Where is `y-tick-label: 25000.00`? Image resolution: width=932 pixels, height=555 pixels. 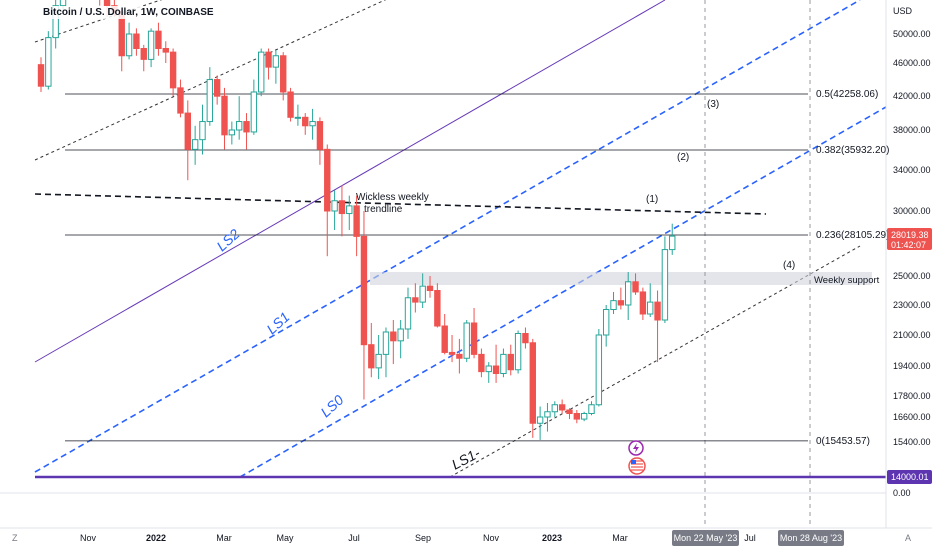 y-tick-label: 25000.00 is located at coordinates (912, 276).